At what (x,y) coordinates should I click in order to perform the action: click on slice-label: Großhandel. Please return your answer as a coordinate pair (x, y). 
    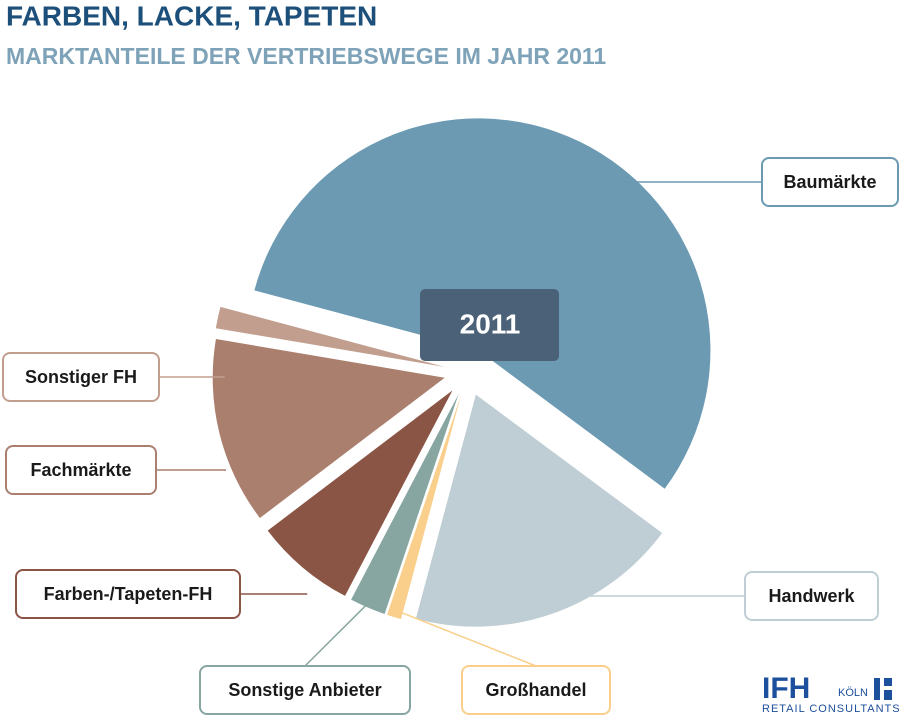
    Looking at the image, I should click on (535, 690).